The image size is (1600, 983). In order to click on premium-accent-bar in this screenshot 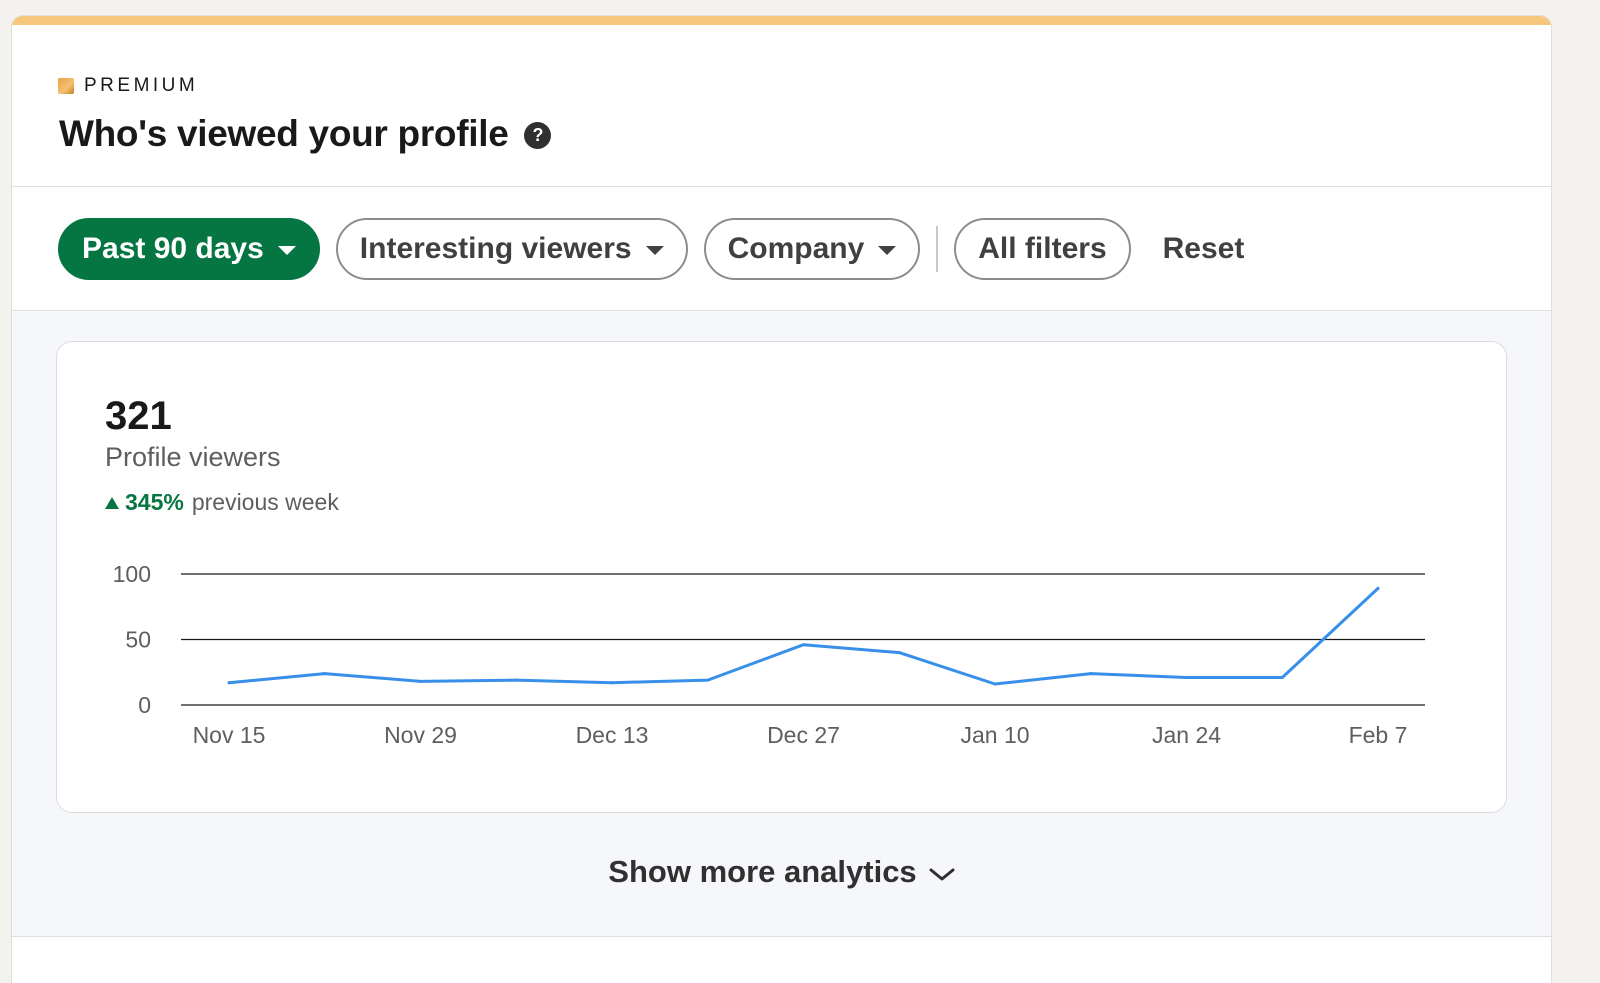, I will do `click(781, 20)`.